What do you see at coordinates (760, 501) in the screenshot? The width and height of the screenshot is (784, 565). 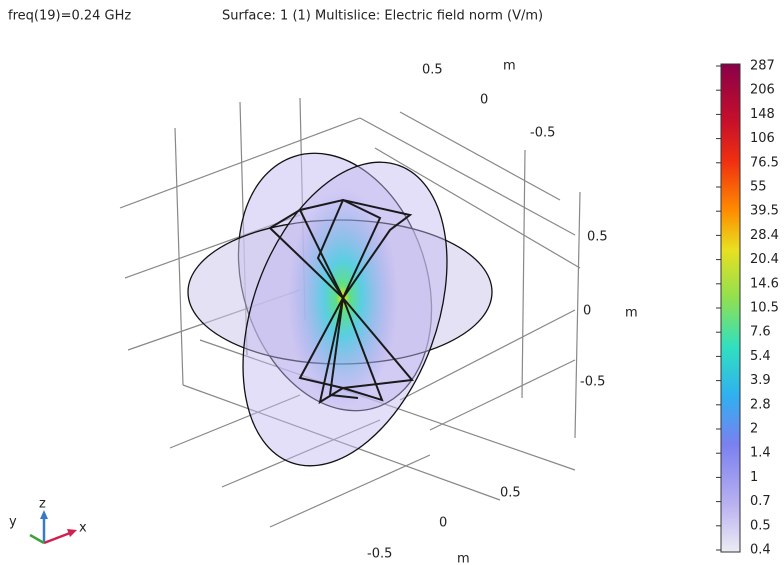 I see `colorbar-label: 0.7` at bounding box center [760, 501].